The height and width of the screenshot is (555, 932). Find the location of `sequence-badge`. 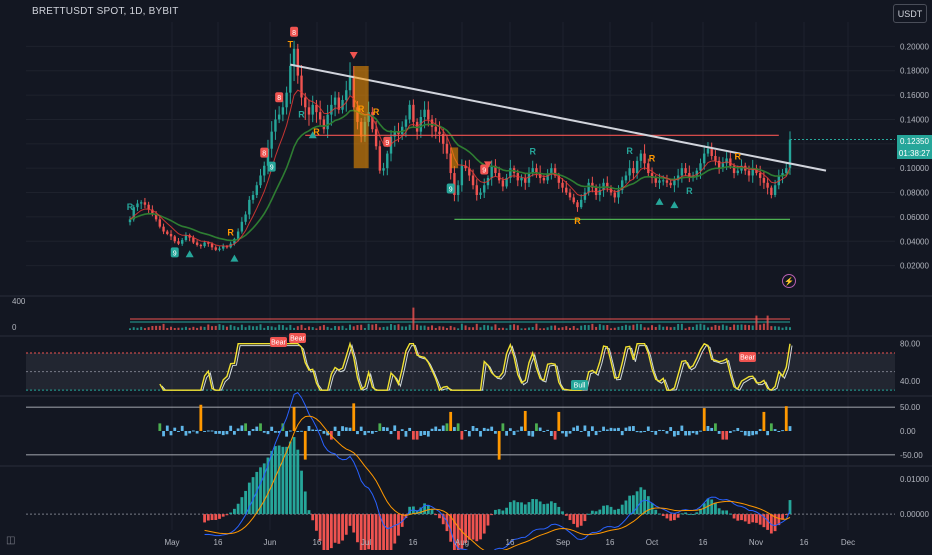

sequence-badge is located at coordinates (450, 188).